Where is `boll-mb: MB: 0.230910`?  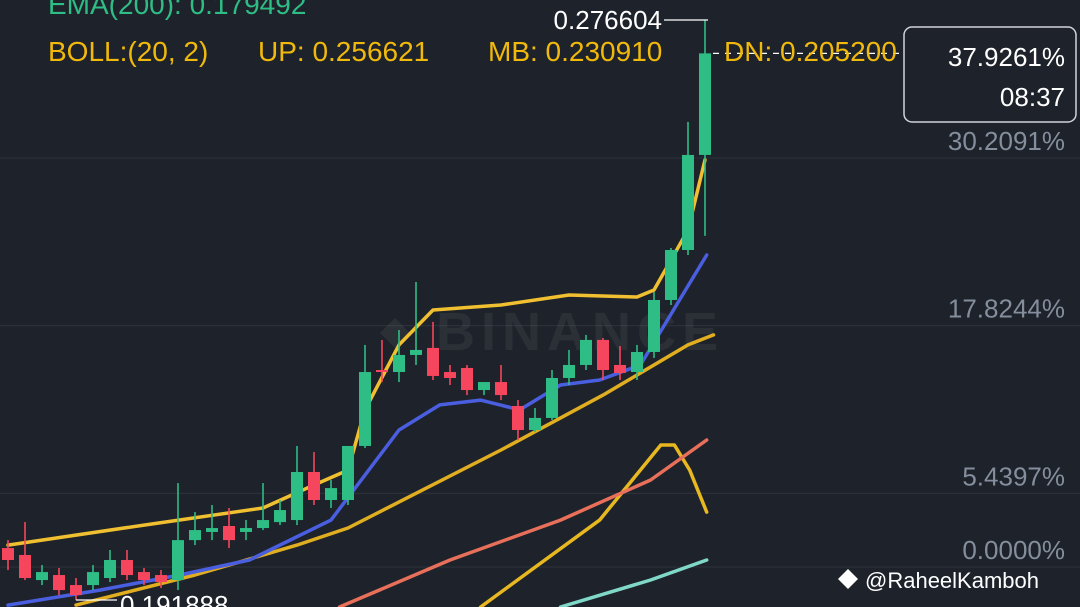 boll-mb: MB: 0.230910 is located at coordinates (575, 51).